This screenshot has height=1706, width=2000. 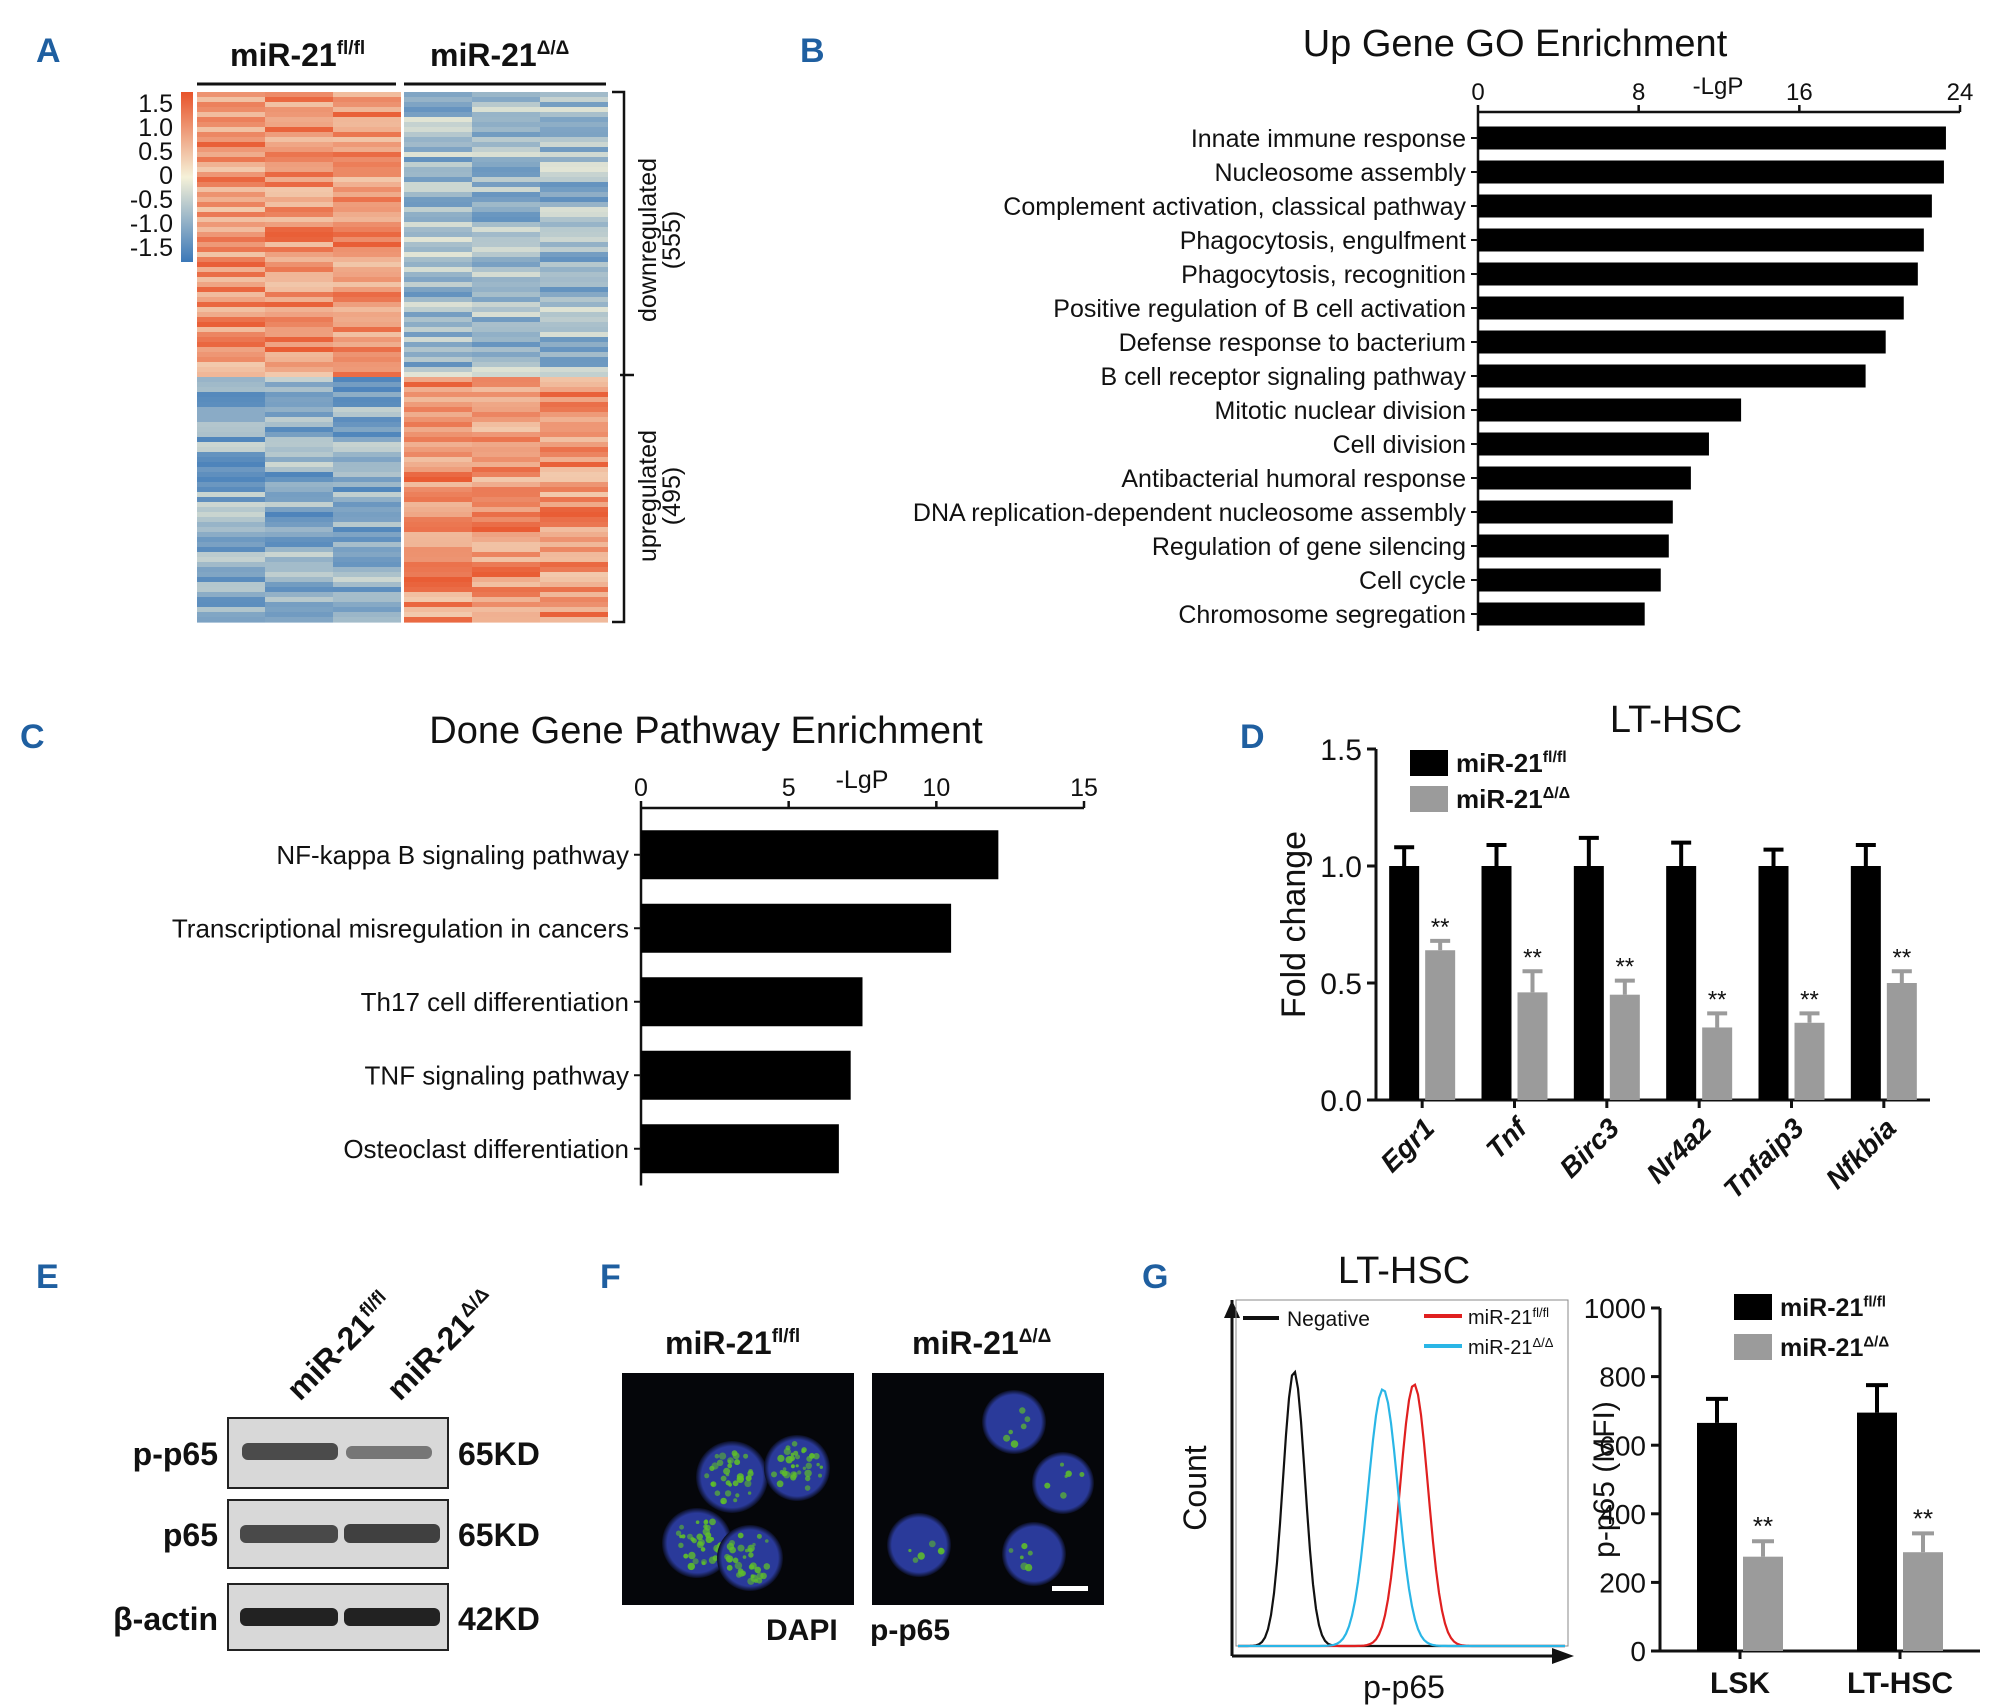 I want to click on x-axis-arrow, so click(x=1563, y=1656).